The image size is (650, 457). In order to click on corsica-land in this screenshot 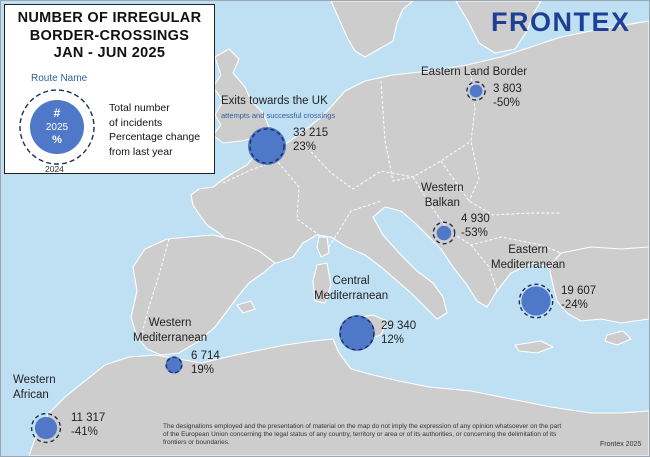, I will do `click(323, 247)`.